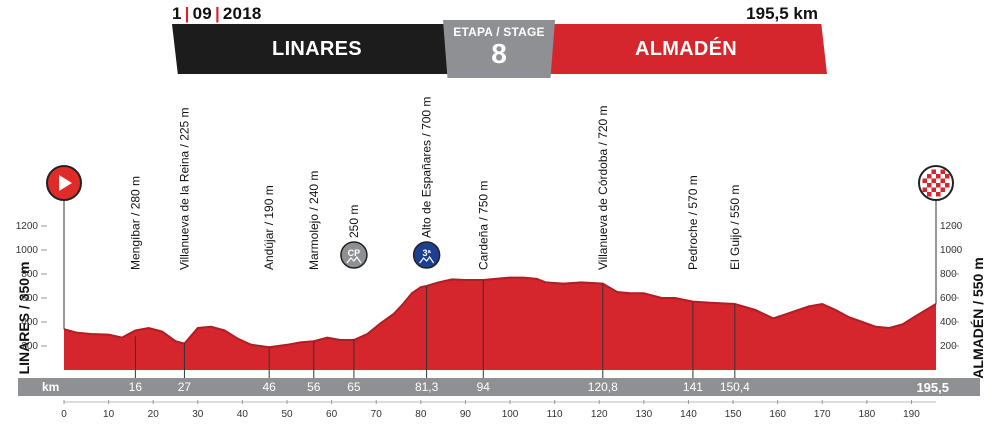  Describe the element at coordinates (64, 414) in the screenshot. I see `x-tick-label: 0` at that location.